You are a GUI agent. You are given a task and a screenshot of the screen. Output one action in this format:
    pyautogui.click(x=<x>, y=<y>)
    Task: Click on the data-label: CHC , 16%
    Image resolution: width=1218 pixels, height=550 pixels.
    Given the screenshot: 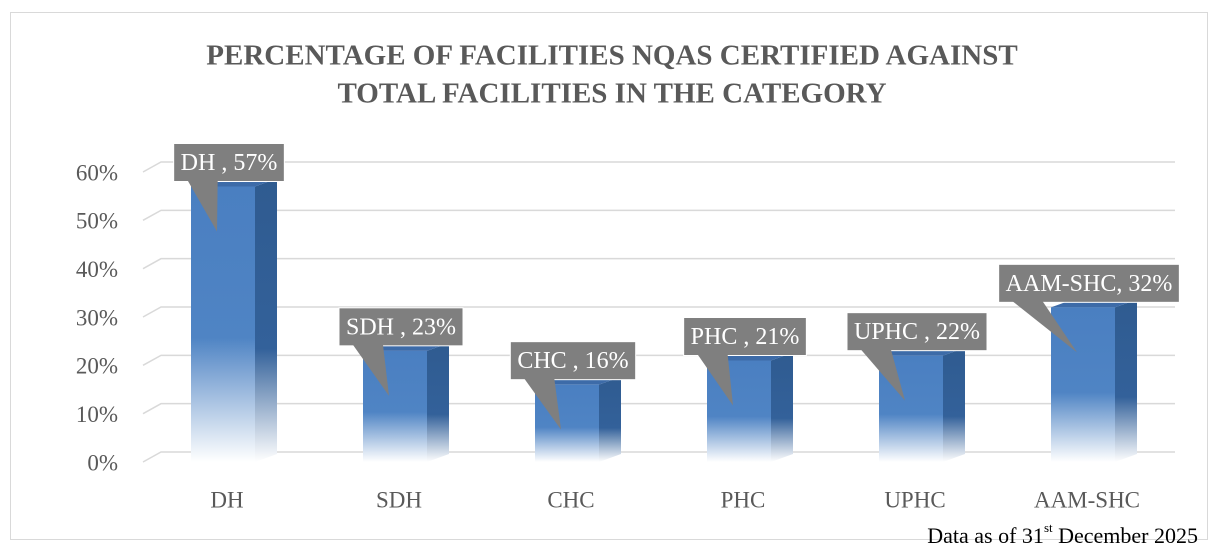 What is the action you would take?
    pyautogui.click(x=572, y=361)
    